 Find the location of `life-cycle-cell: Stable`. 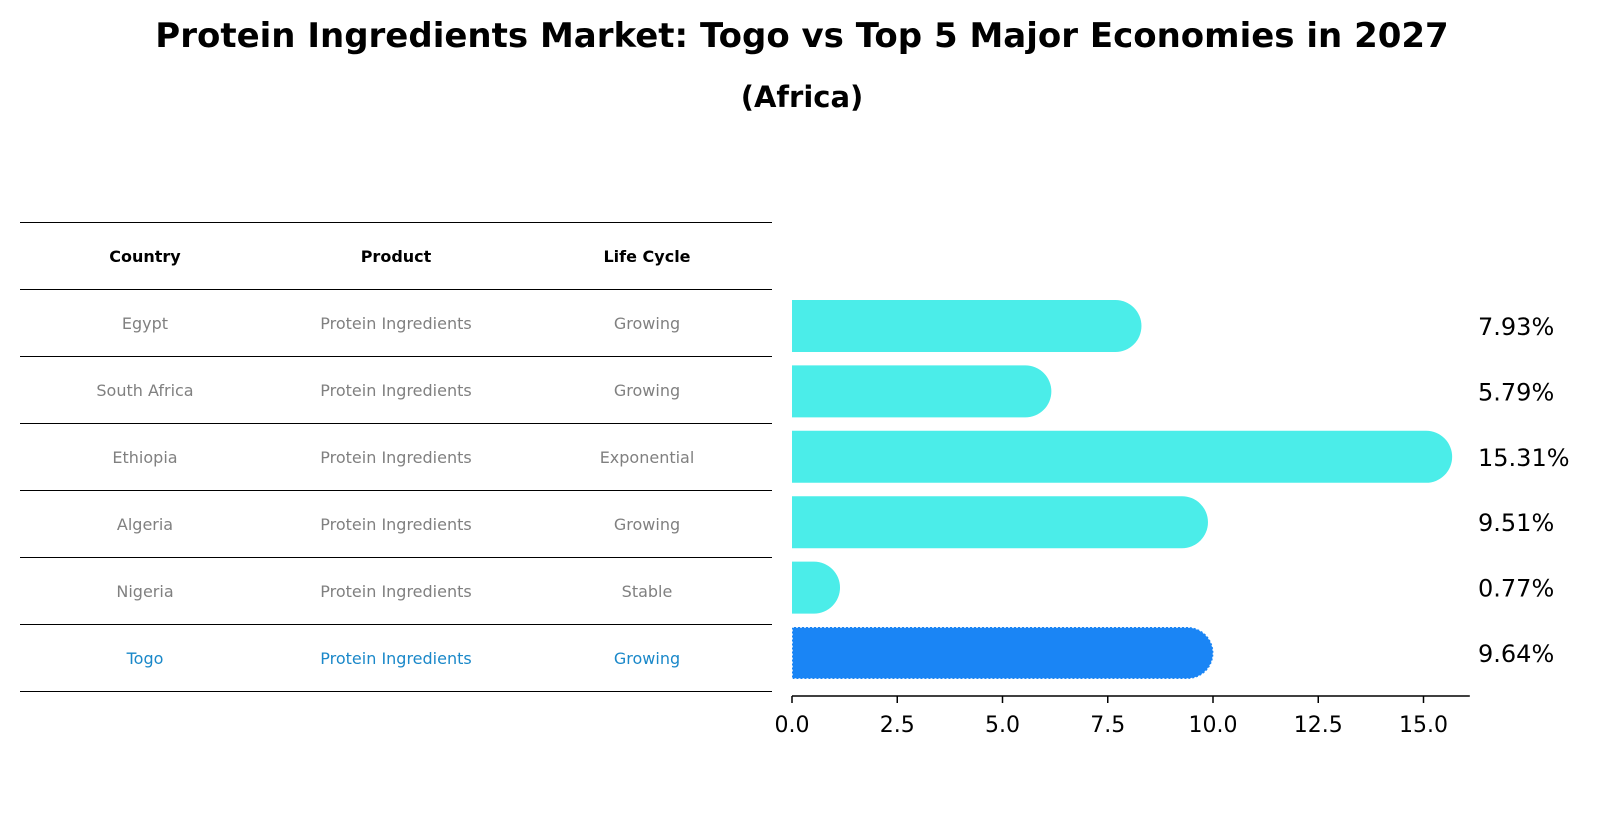

life-cycle-cell: Stable is located at coordinates (647, 591).